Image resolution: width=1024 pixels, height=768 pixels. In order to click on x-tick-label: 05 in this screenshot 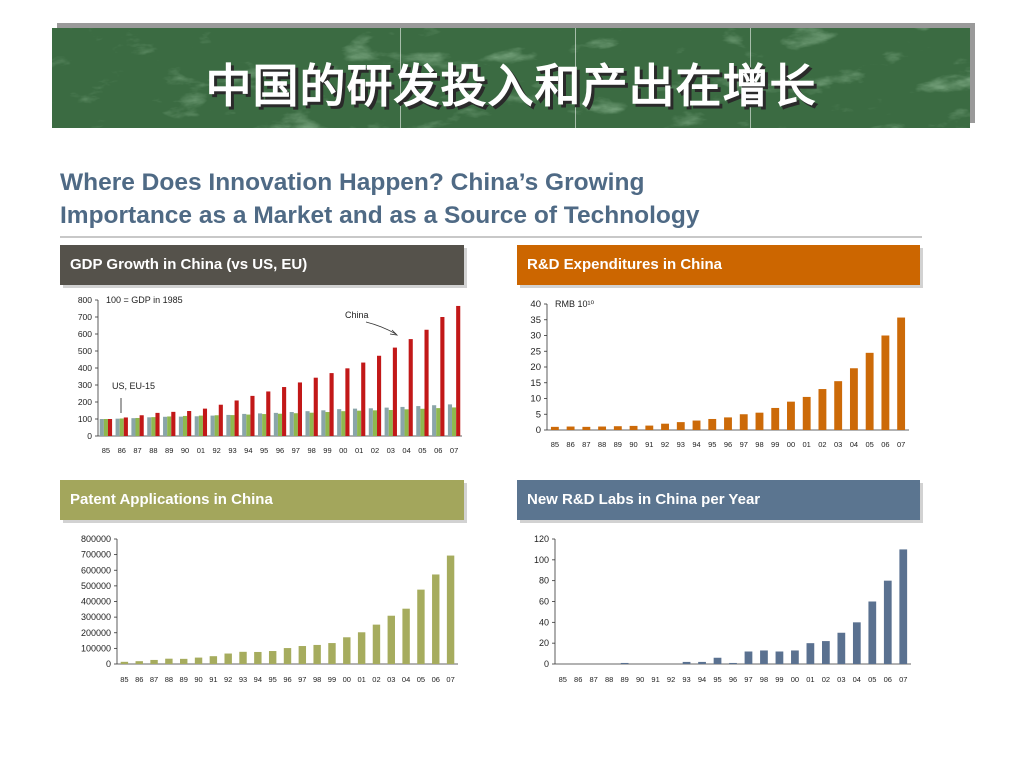, I will do `click(422, 450)`.